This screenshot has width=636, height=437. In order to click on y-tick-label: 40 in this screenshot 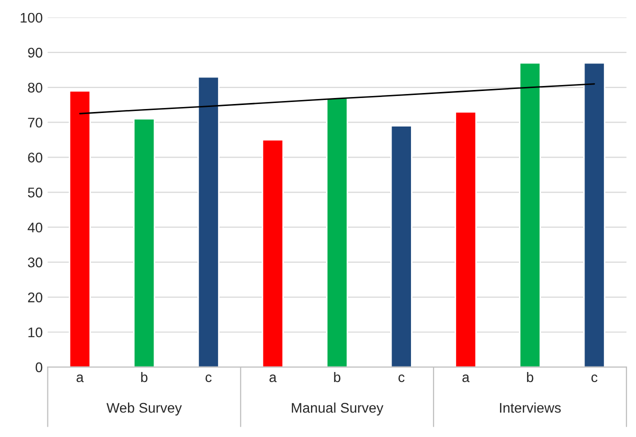, I will do `click(35, 227)`.